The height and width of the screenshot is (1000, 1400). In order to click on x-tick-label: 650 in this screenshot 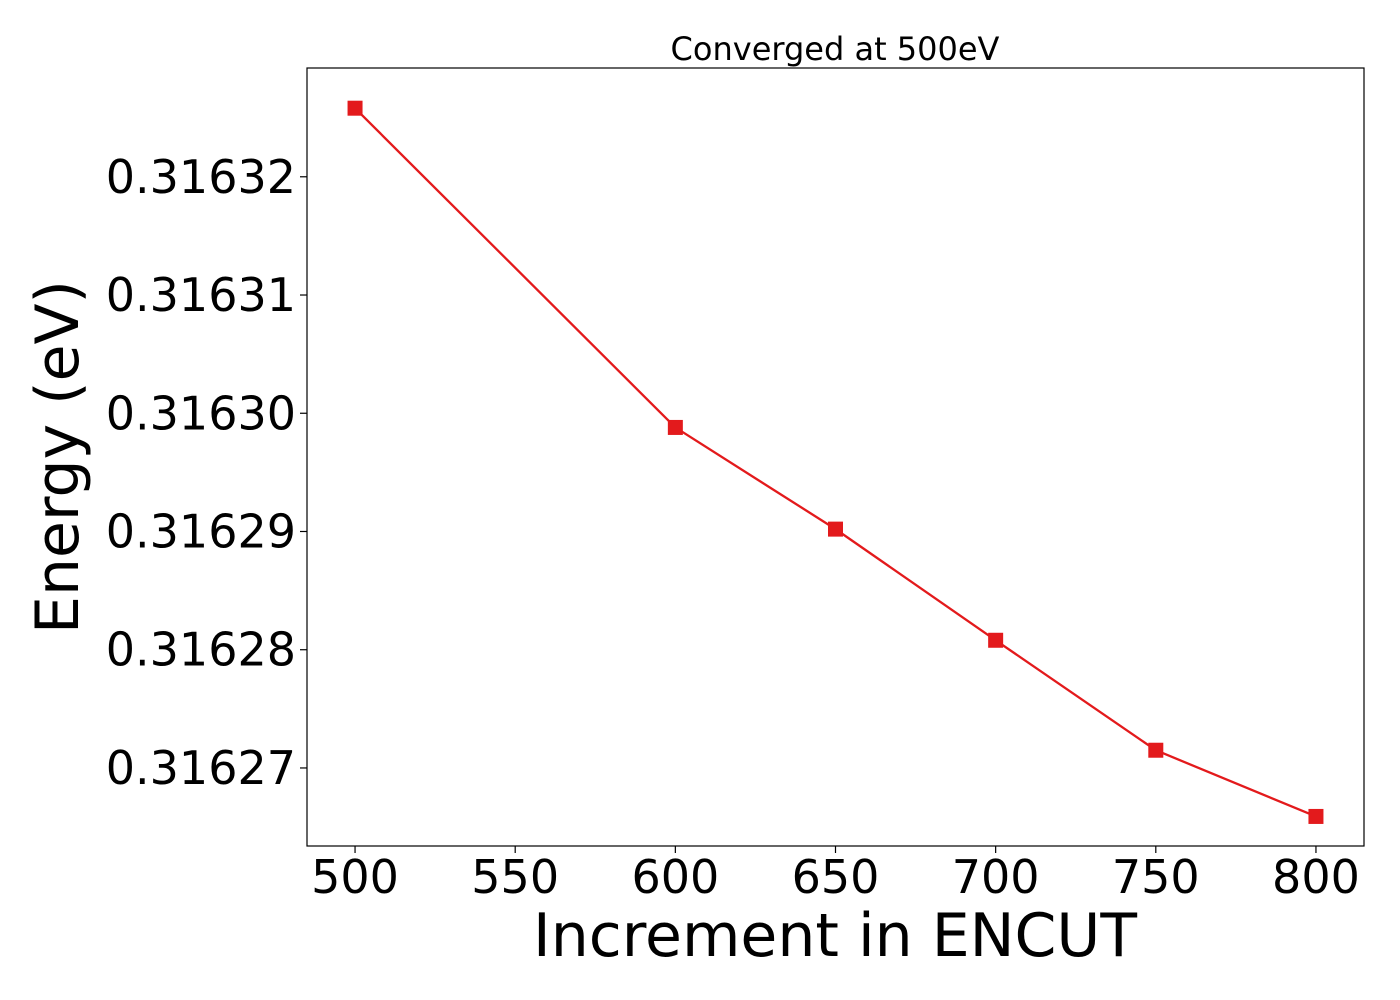, I will do `click(836, 877)`.